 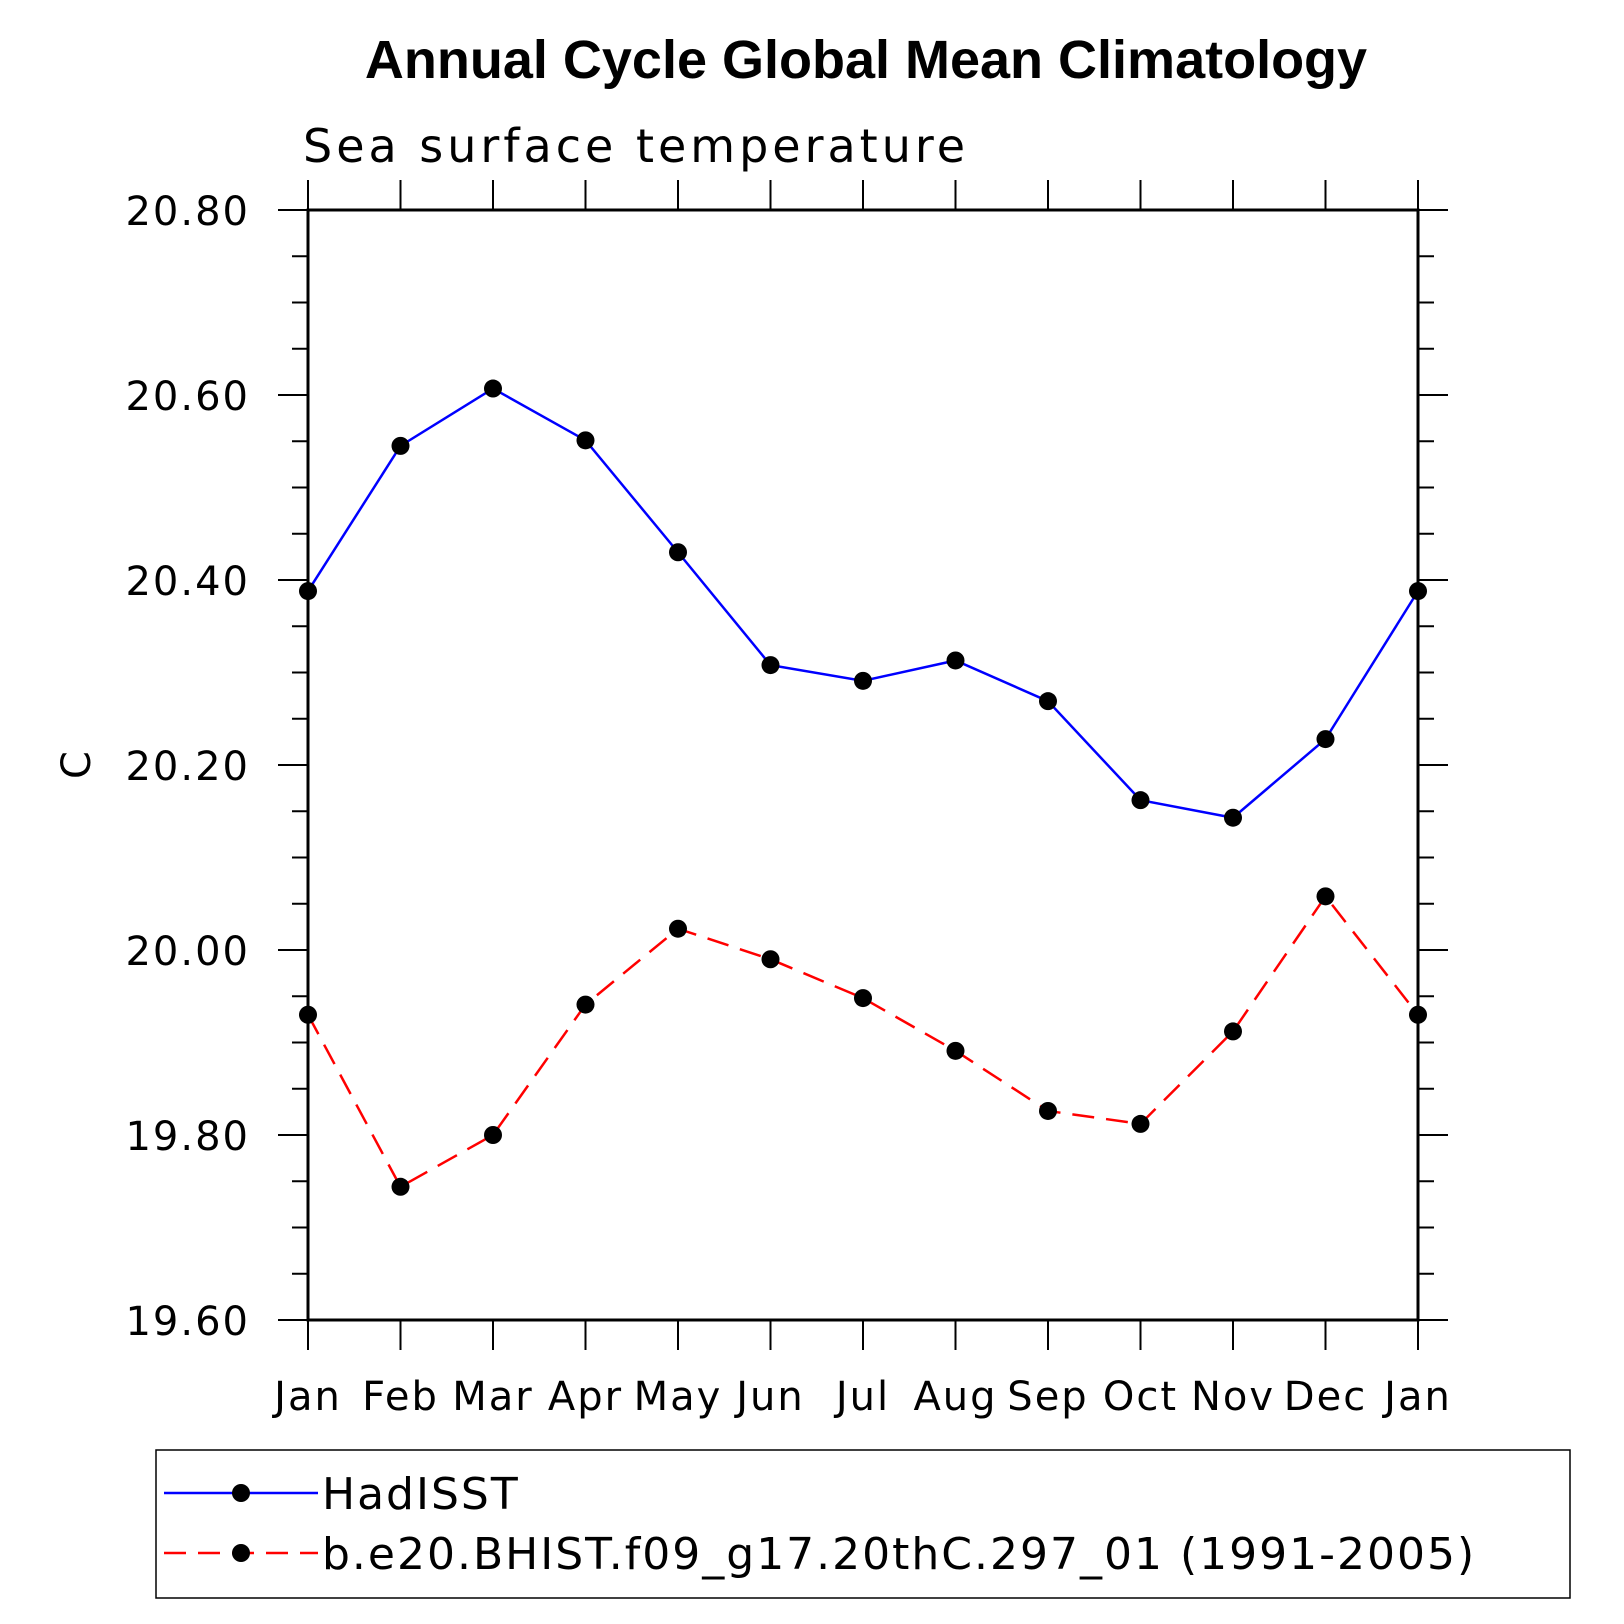 What do you see at coordinates (187, 397) in the screenshot?
I see `y-tick-label: 20.60` at bounding box center [187, 397].